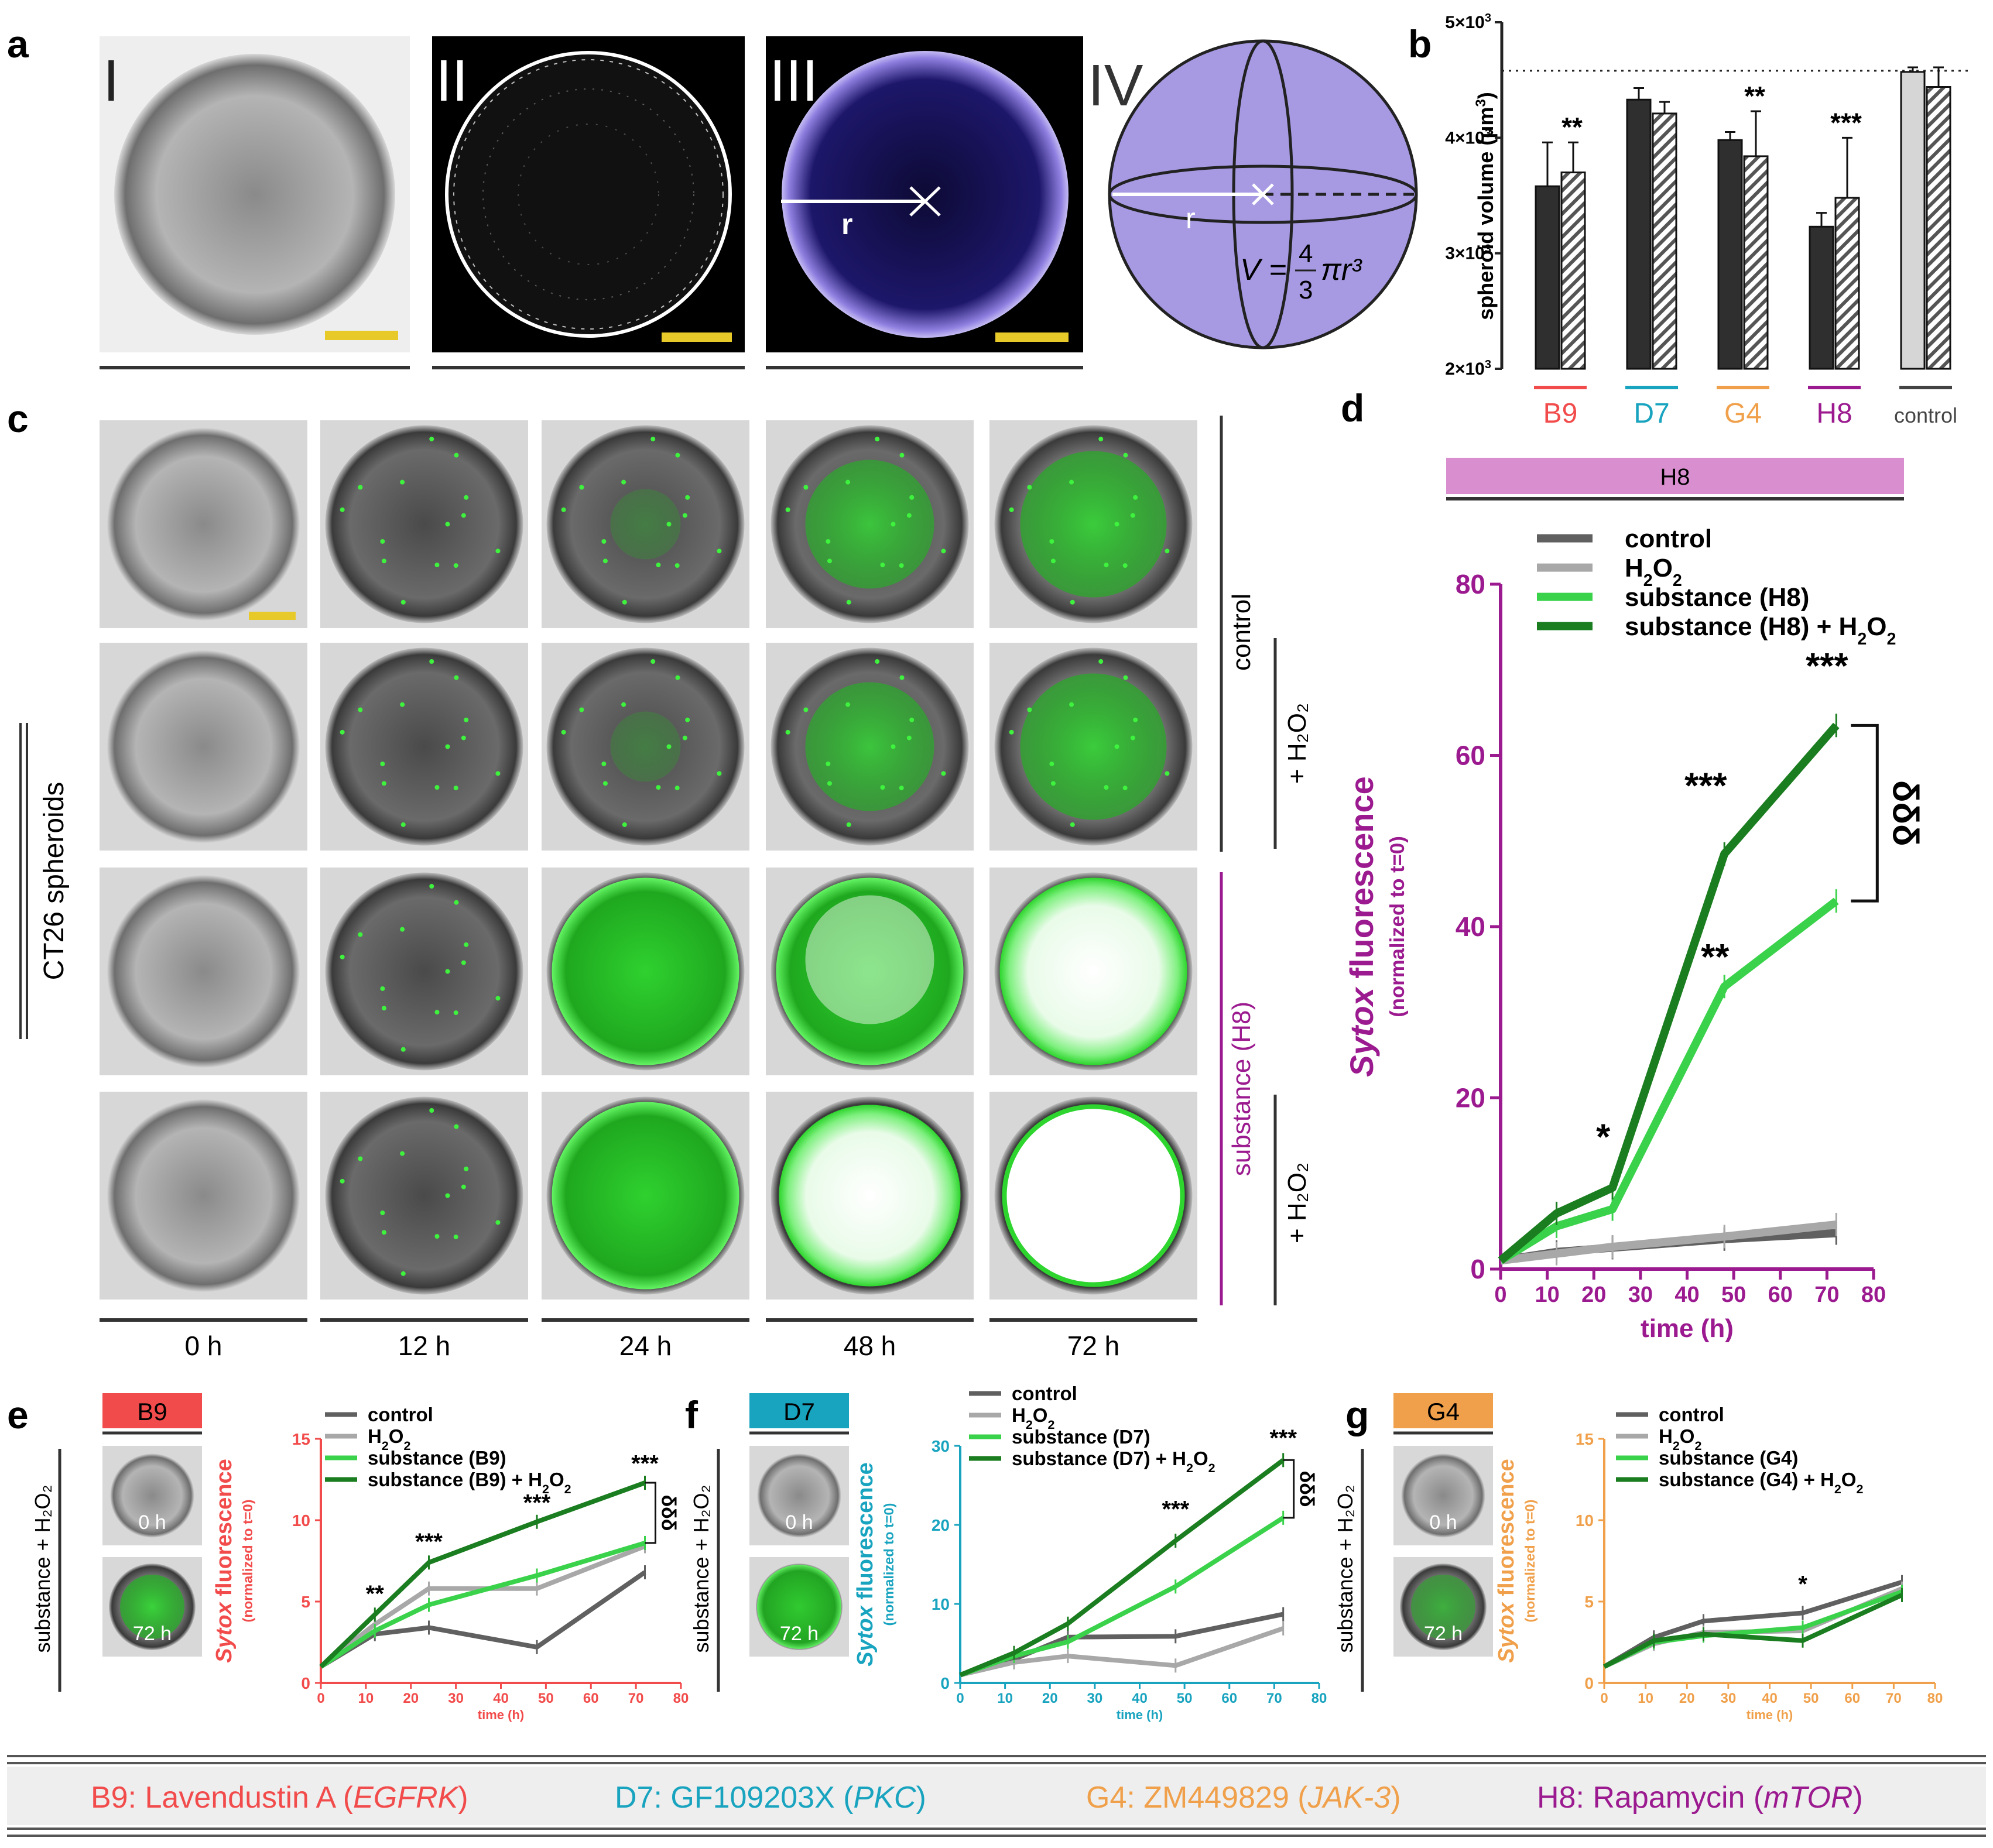  What do you see at coordinates (54, 881) in the screenshot?
I see `c-side-label: CT26 spheroids` at bounding box center [54, 881].